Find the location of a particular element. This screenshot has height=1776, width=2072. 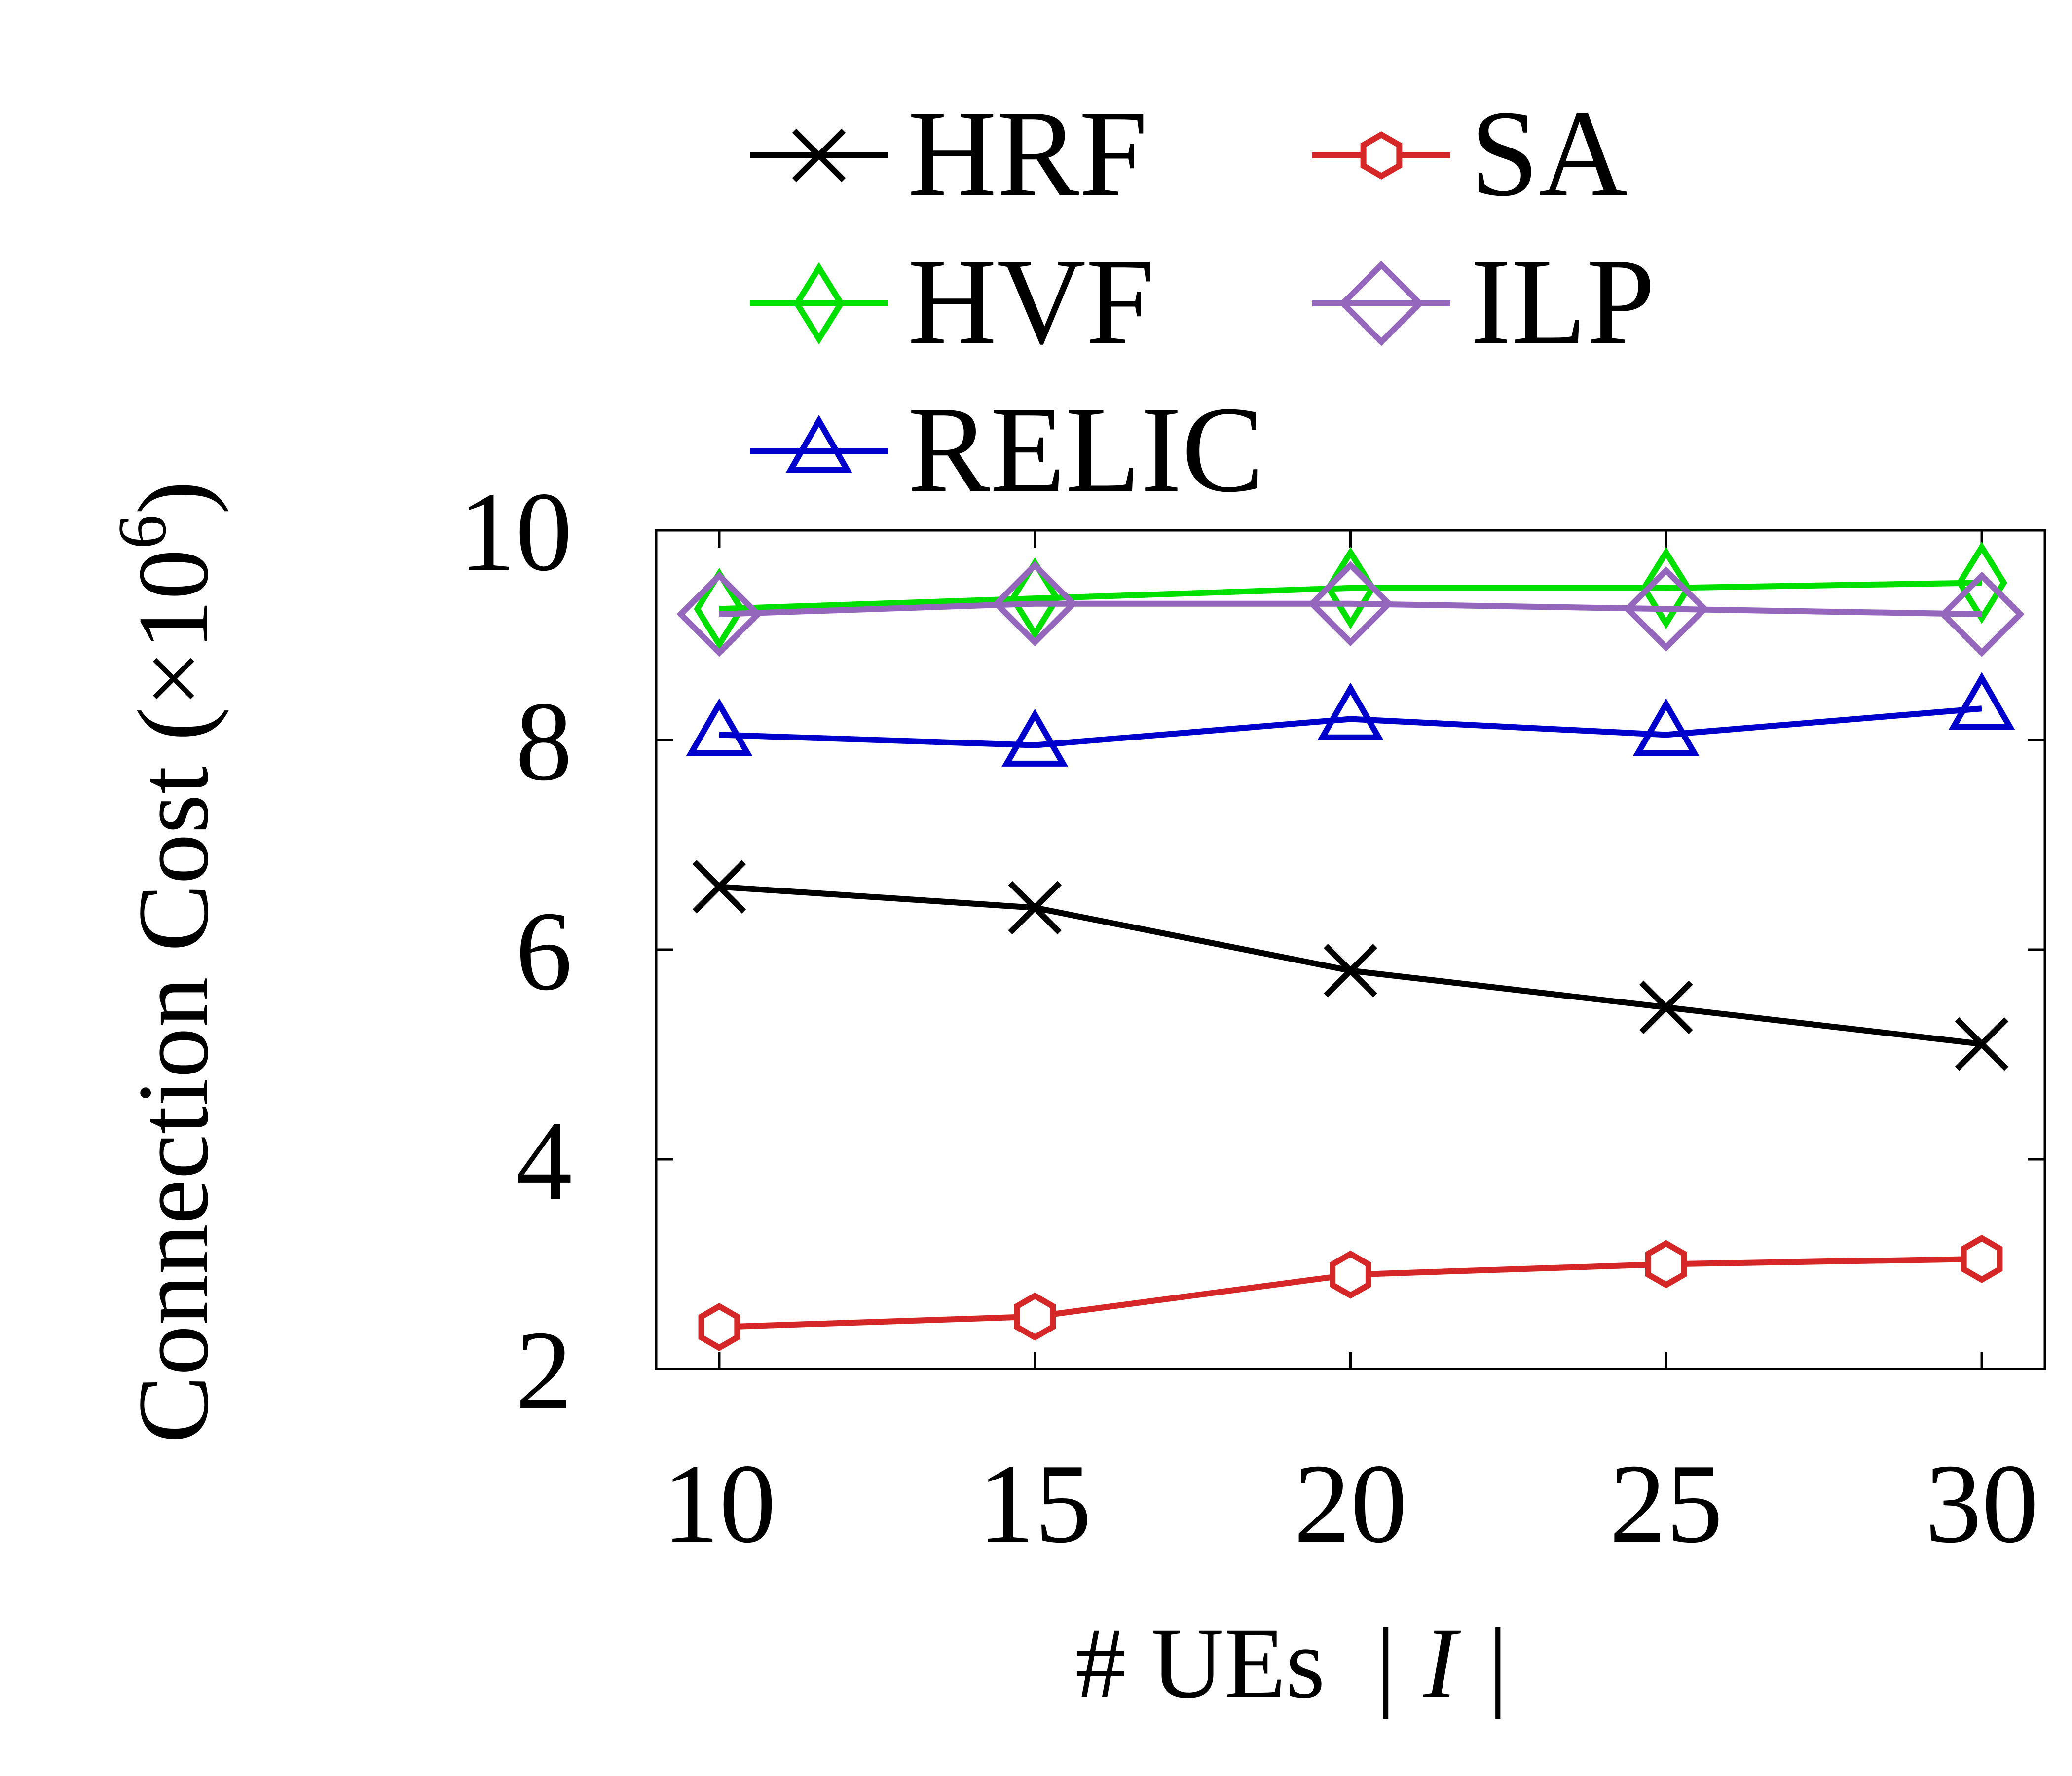

y-tick-label: 4 is located at coordinates (544, 1160).